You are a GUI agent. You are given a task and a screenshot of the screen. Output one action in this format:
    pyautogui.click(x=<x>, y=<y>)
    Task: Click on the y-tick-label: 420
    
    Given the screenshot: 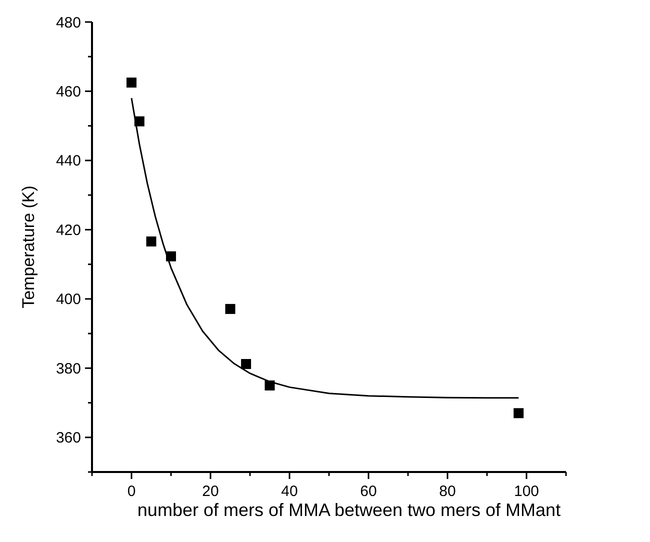 What is the action you would take?
    pyautogui.click(x=68, y=230)
    